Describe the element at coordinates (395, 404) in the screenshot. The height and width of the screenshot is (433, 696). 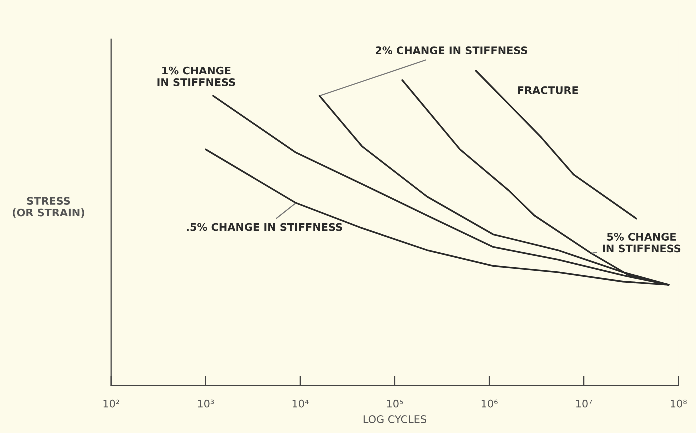
I see `x-tick-label: 10⁵` at that location.